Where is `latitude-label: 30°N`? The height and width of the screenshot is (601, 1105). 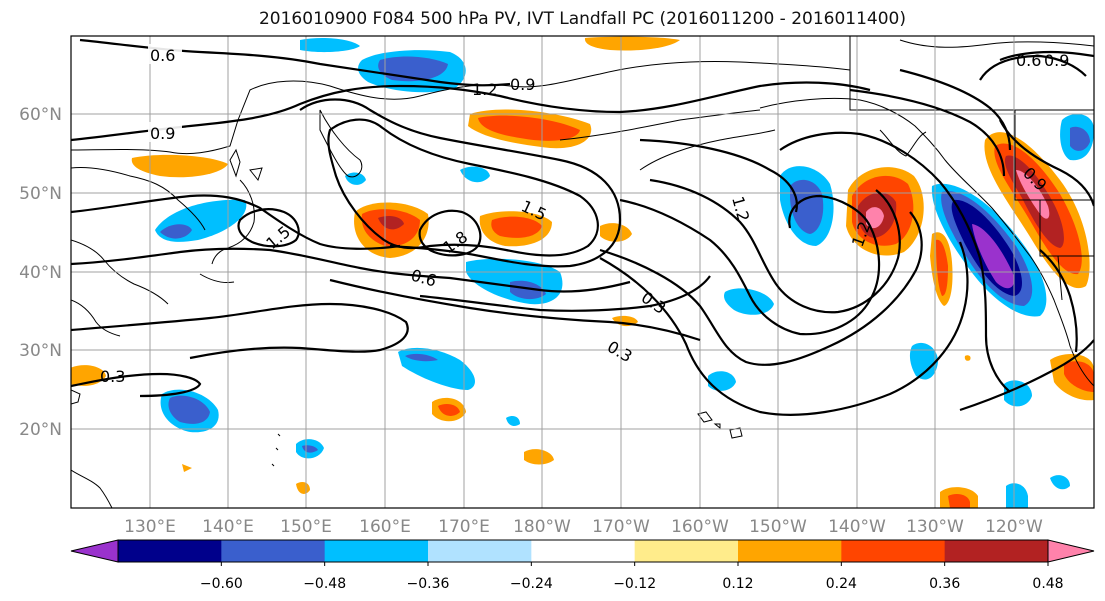
latitude-label: 30°N is located at coordinates (40, 351).